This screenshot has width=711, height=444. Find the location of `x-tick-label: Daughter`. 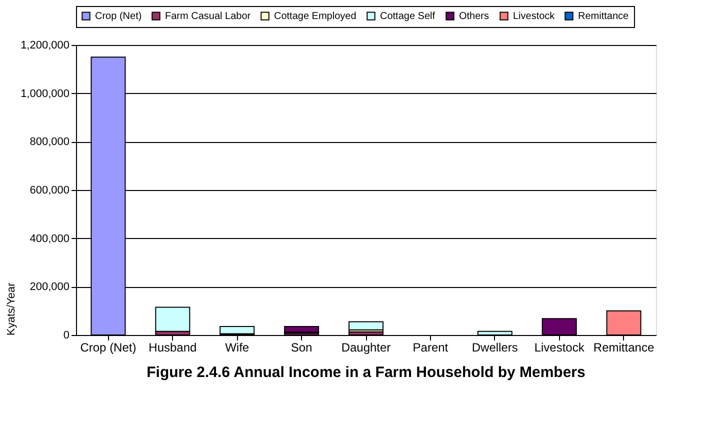

x-tick-label: Daughter is located at coordinates (366, 347).